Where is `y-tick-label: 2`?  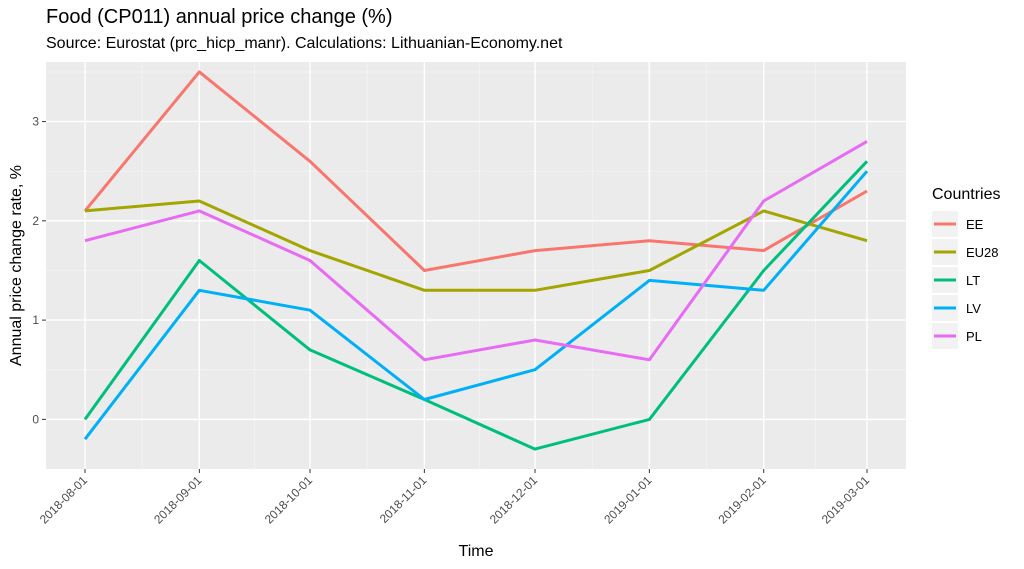 y-tick-label: 2 is located at coordinates (35, 221).